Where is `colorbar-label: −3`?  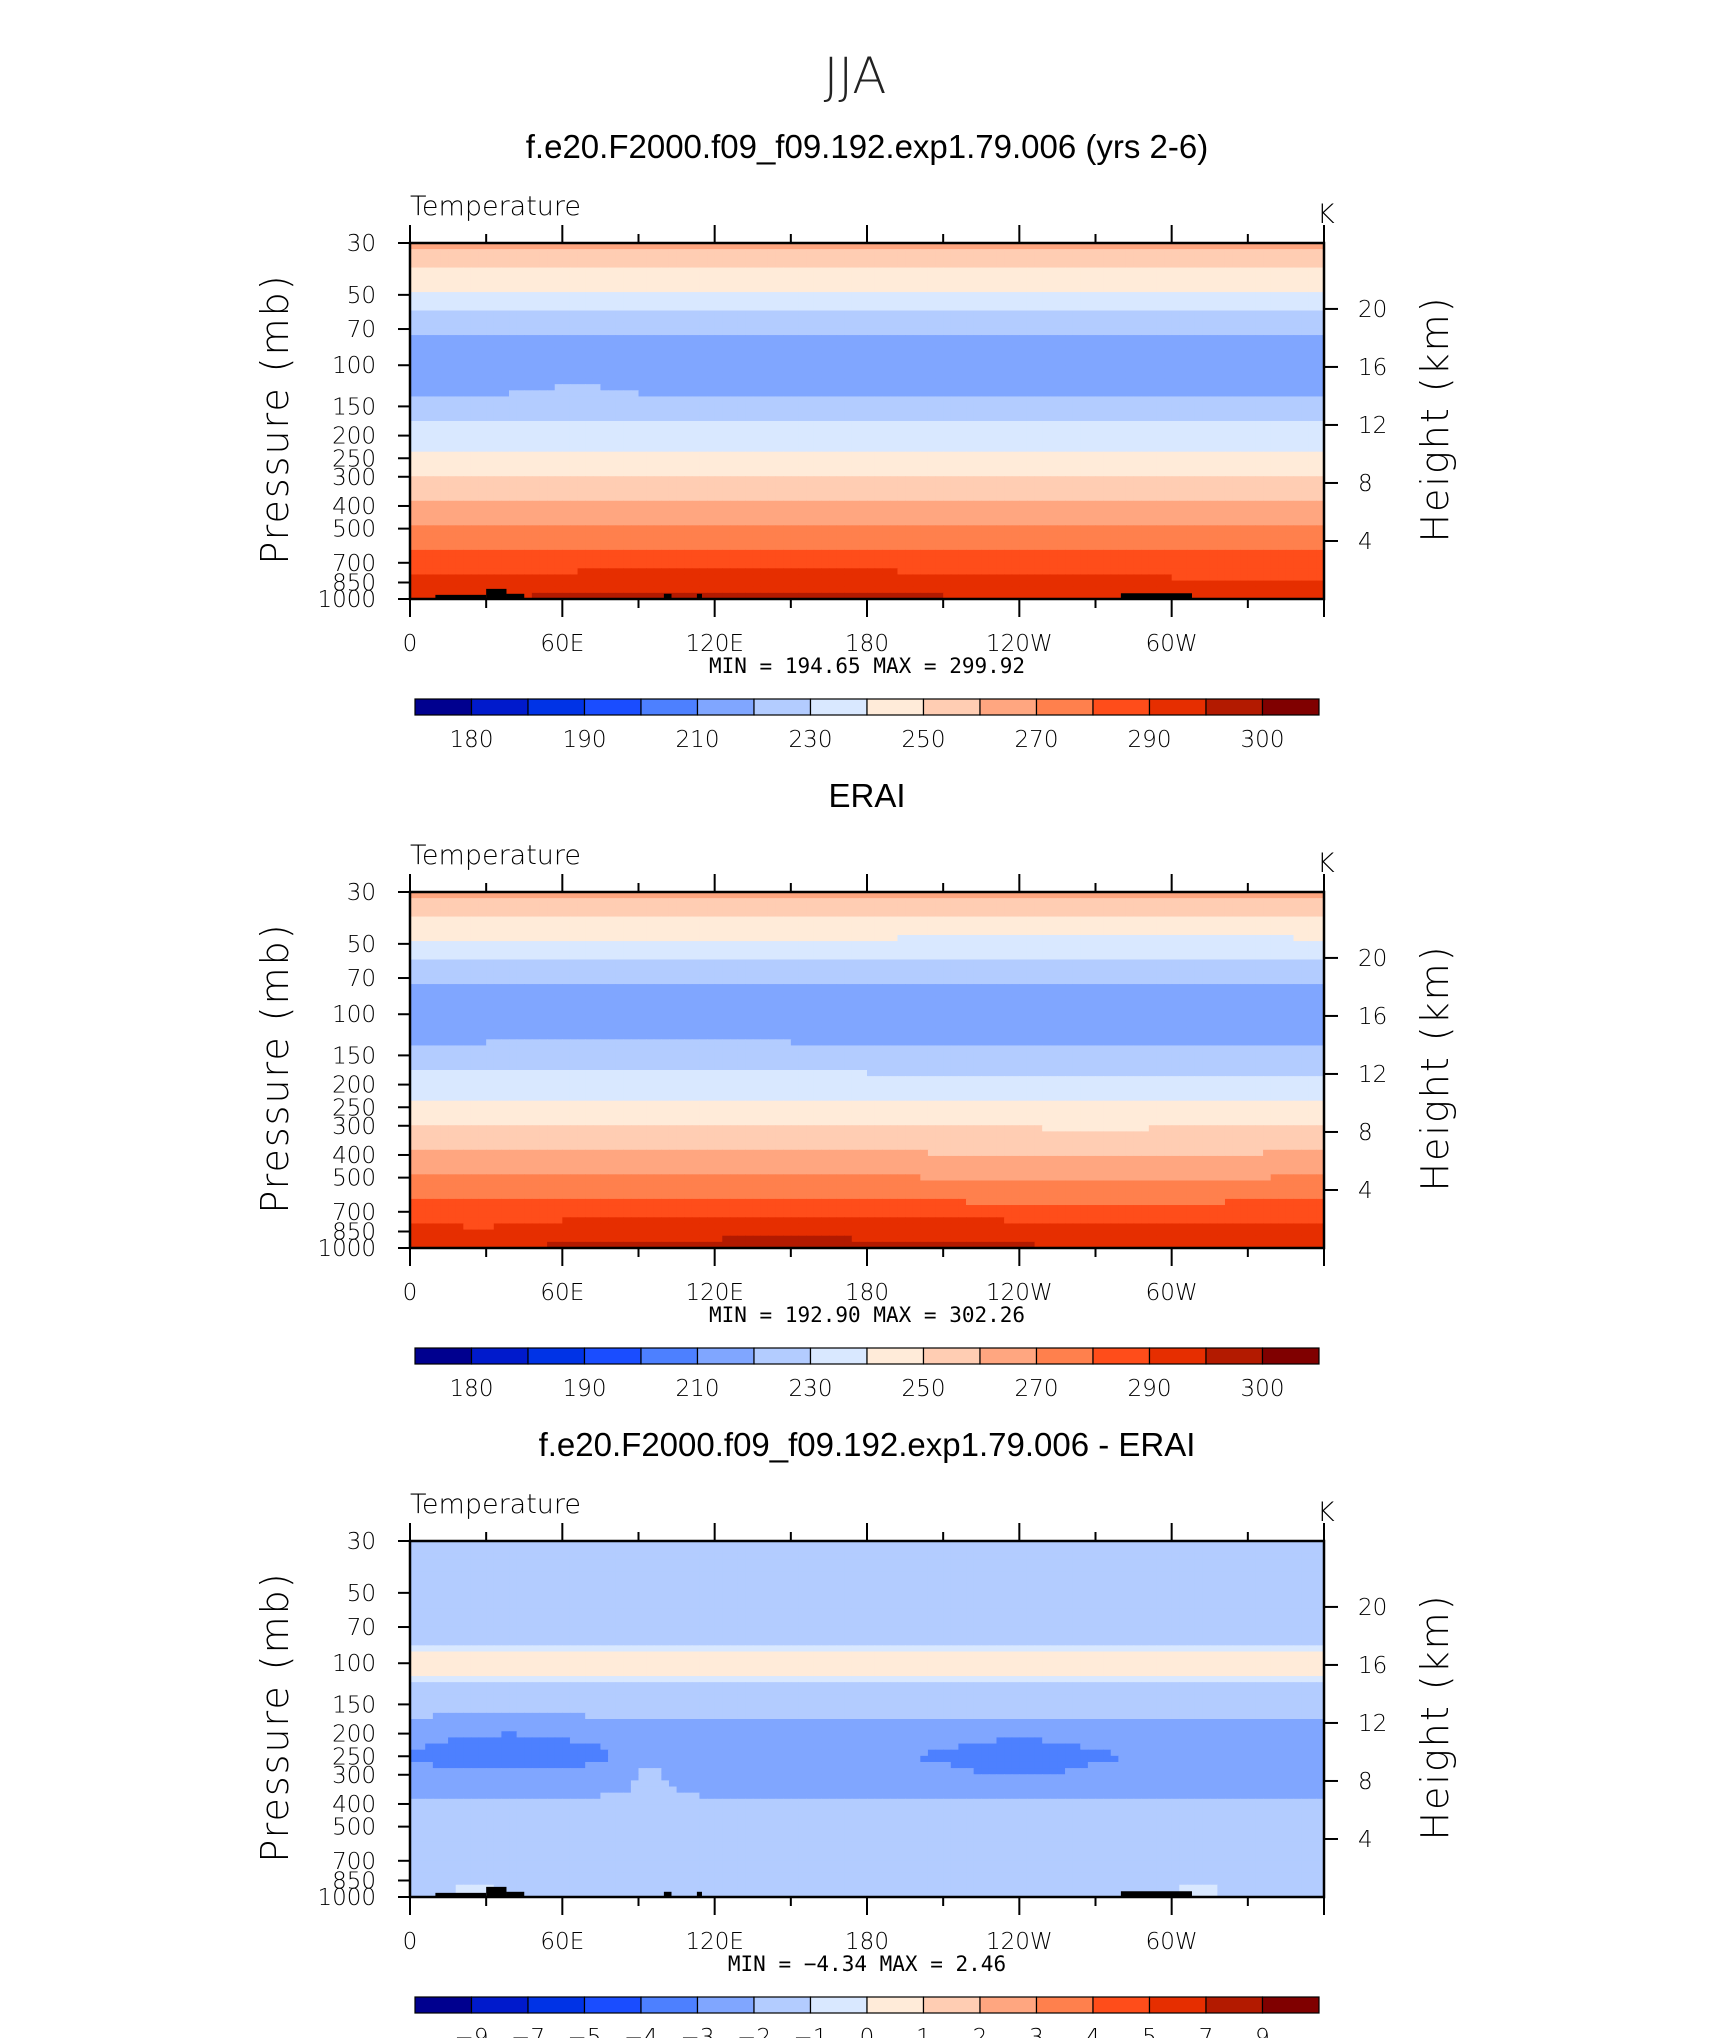
colorbar-label: −3 is located at coordinates (698, 2031).